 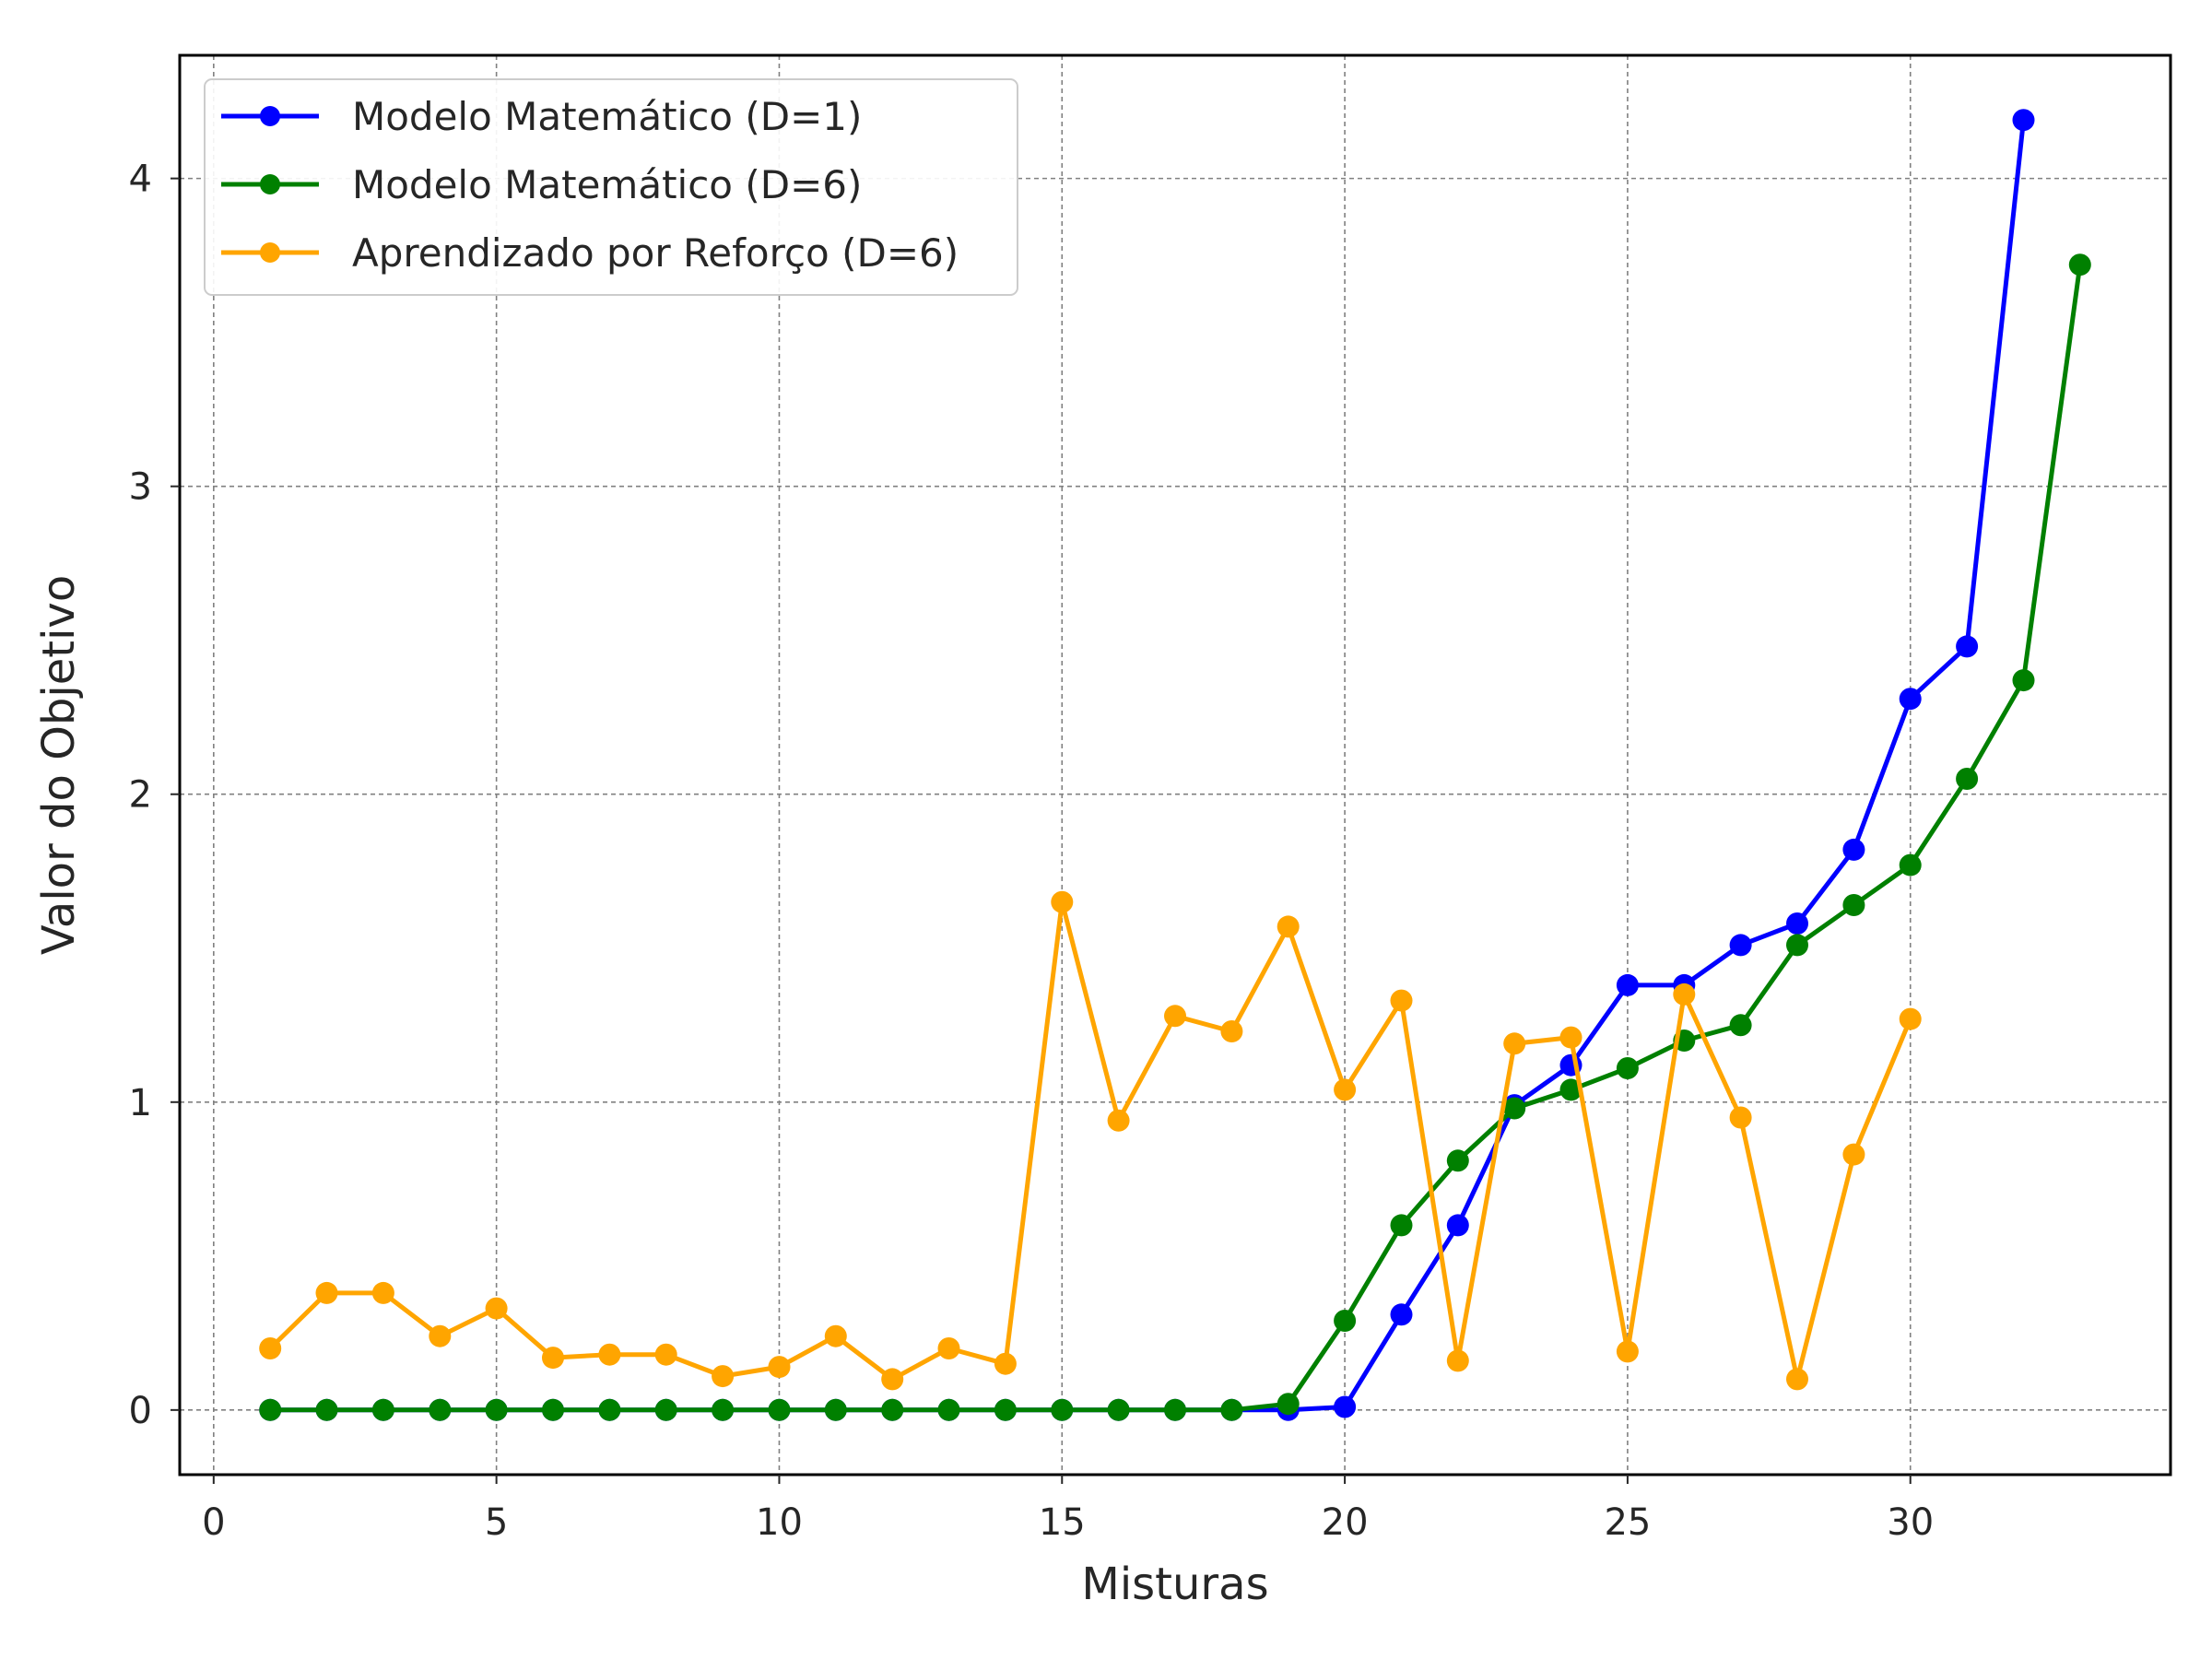 I want to click on x-axis-title: Misturas, so click(x=1174, y=1584).